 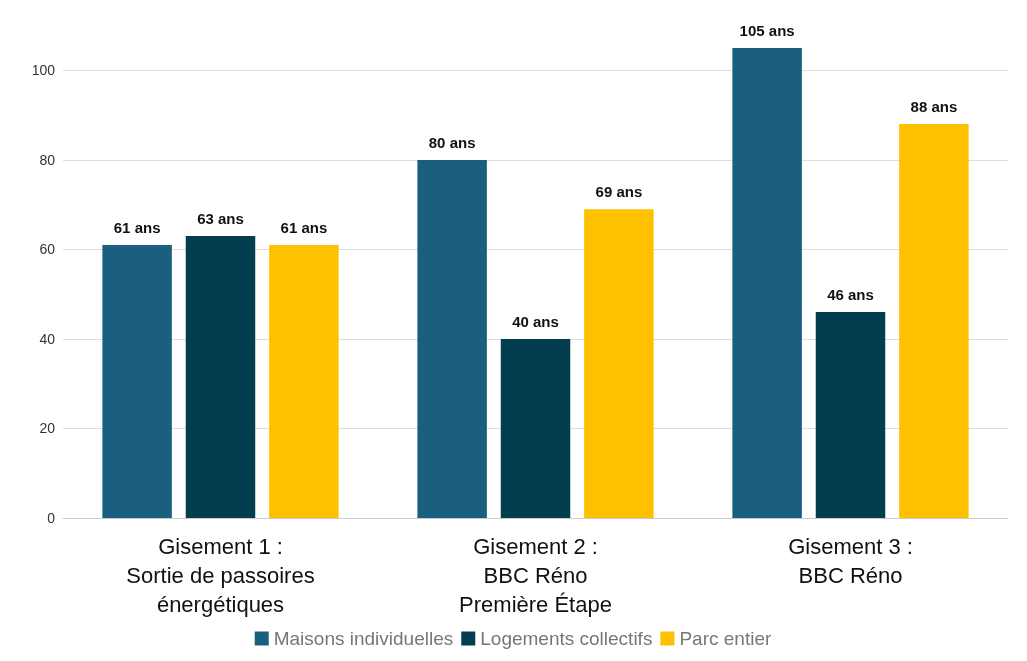 What do you see at coordinates (850, 561) in the screenshot?
I see `x-tick-label: Gisement 3 : BBC Réno` at bounding box center [850, 561].